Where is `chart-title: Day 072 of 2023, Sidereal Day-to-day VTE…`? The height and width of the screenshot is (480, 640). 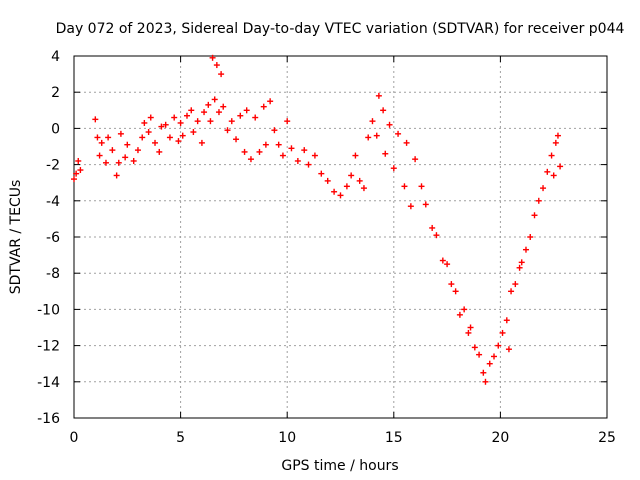
chart-title: Day 072 of 2023, Sidereal Day-to-day VTE… is located at coordinates (340, 29).